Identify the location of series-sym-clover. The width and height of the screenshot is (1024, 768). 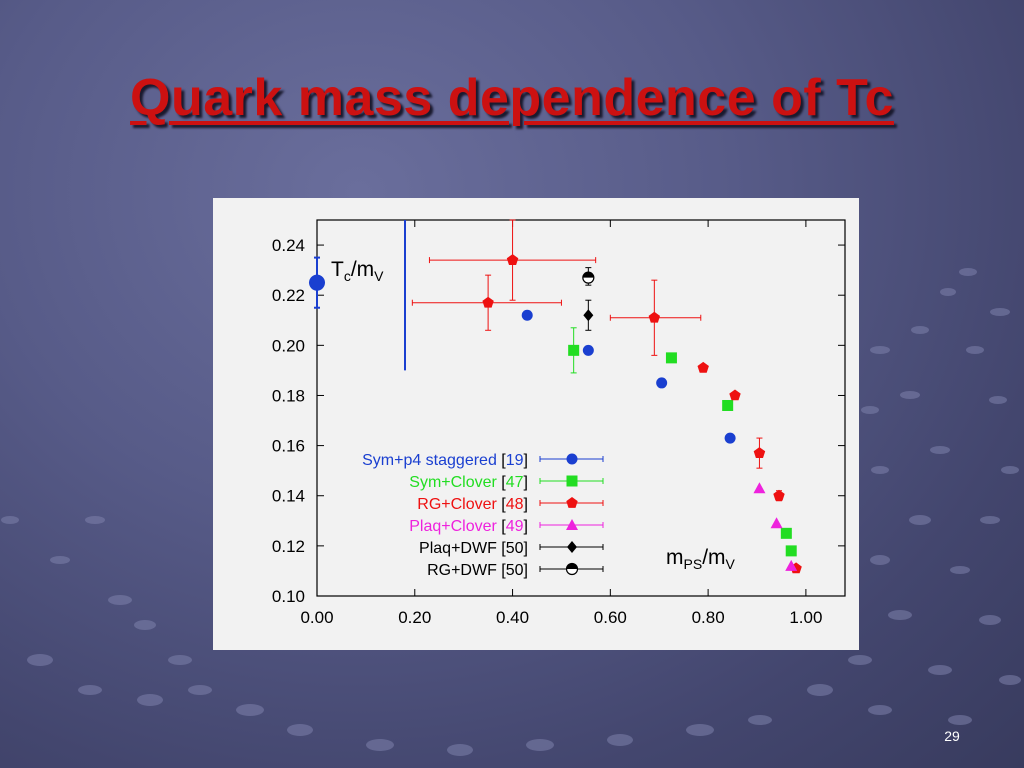
(682, 442).